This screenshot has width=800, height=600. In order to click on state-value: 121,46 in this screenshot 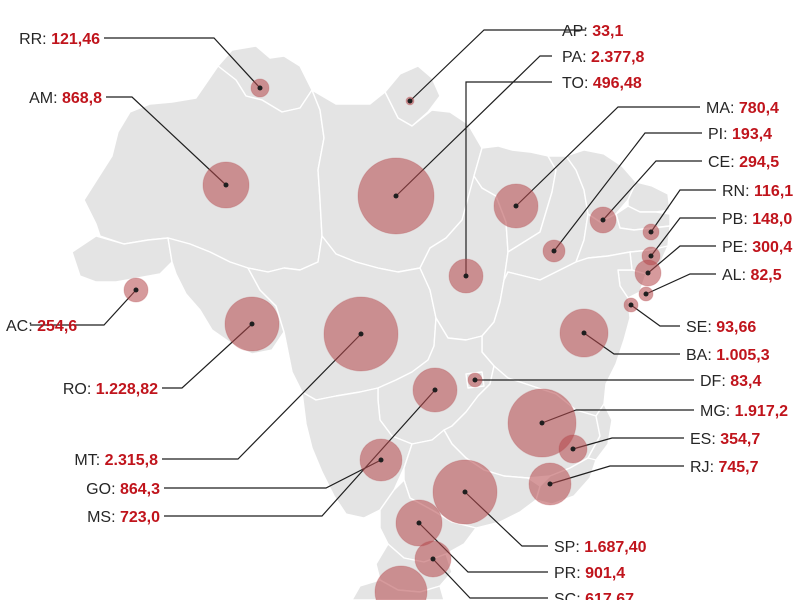, I will do `click(75, 39)`.